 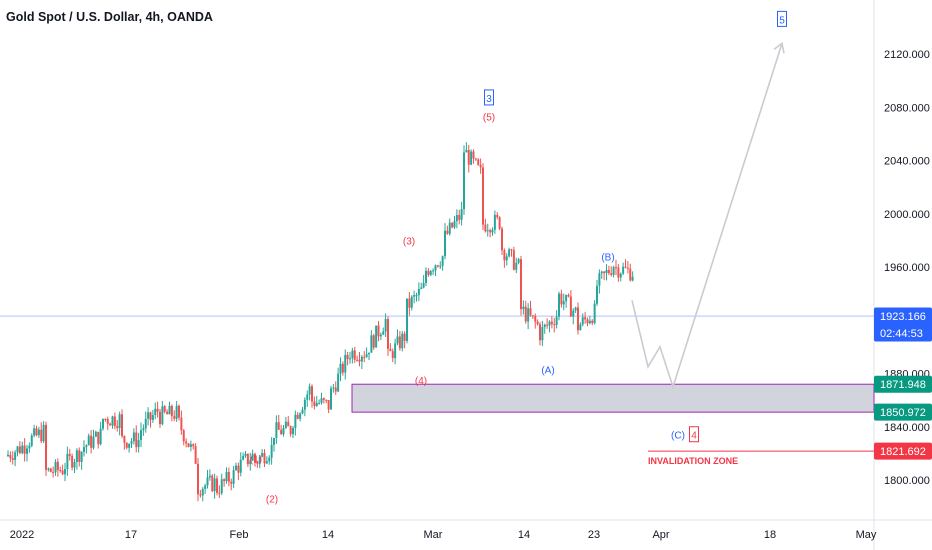 What do you see at coordinates (256, 460) in the screenshot?
I see `wave-label-red: (1)` at bounding box center [256, 460].